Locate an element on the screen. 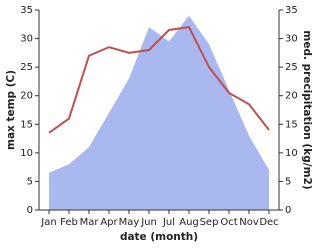 Image resolution: width=320 pixels, height=251 pixels. y2-tick-label: 10 is located at coordinates (291, 153).